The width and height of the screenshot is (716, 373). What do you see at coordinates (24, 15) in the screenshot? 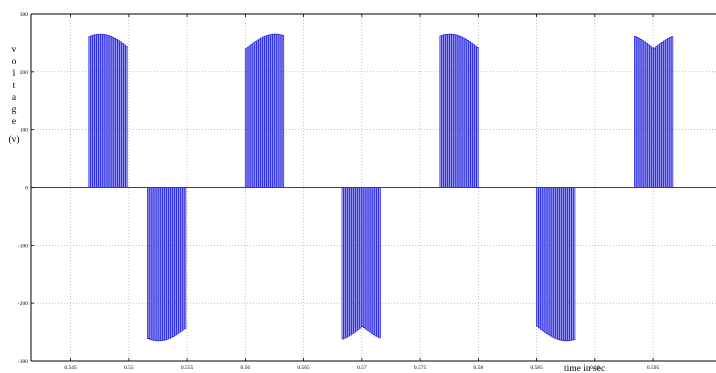
I see `y-tick-label-6: 300` at bounding box center [24, 15].